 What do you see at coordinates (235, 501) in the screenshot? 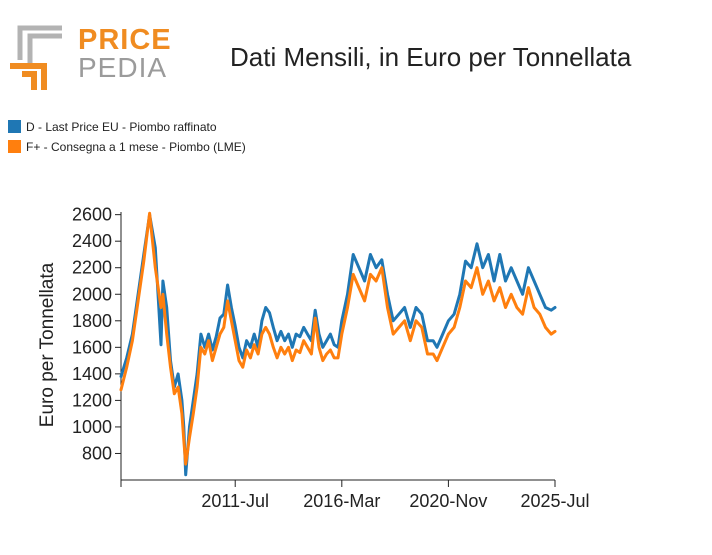
I see `x-tick-label: 2011-Jul` at bounding box center [235, 501].